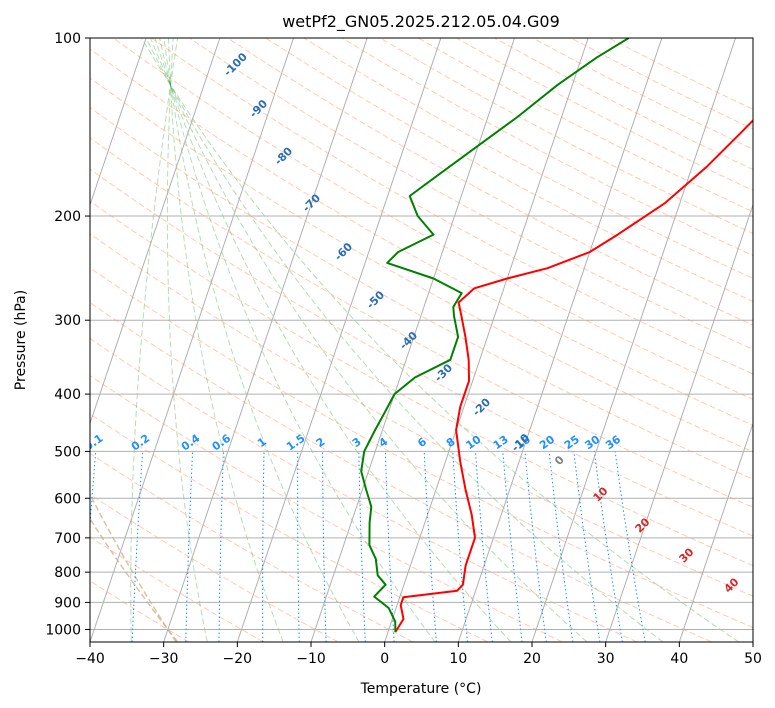 The image size is (775, 708). What do you see at coordinates (451, 442) in the screenshot?
I see `mixing-ratio-label: 8` at bounding box center [451, 442].